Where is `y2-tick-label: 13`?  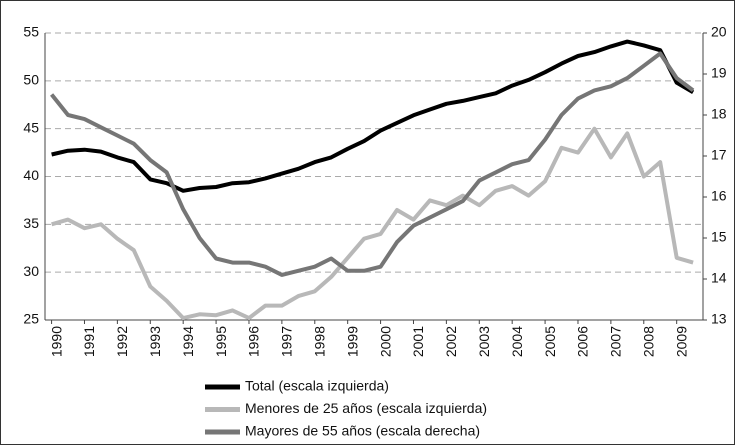 y2-tick-label: 13 is located at coordinates (719, 319).